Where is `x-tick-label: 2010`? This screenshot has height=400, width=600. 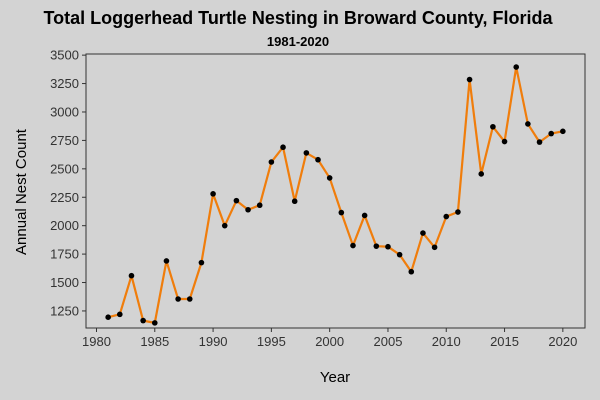
x-tick-label: 2010 is located at coordinates (446, 341).